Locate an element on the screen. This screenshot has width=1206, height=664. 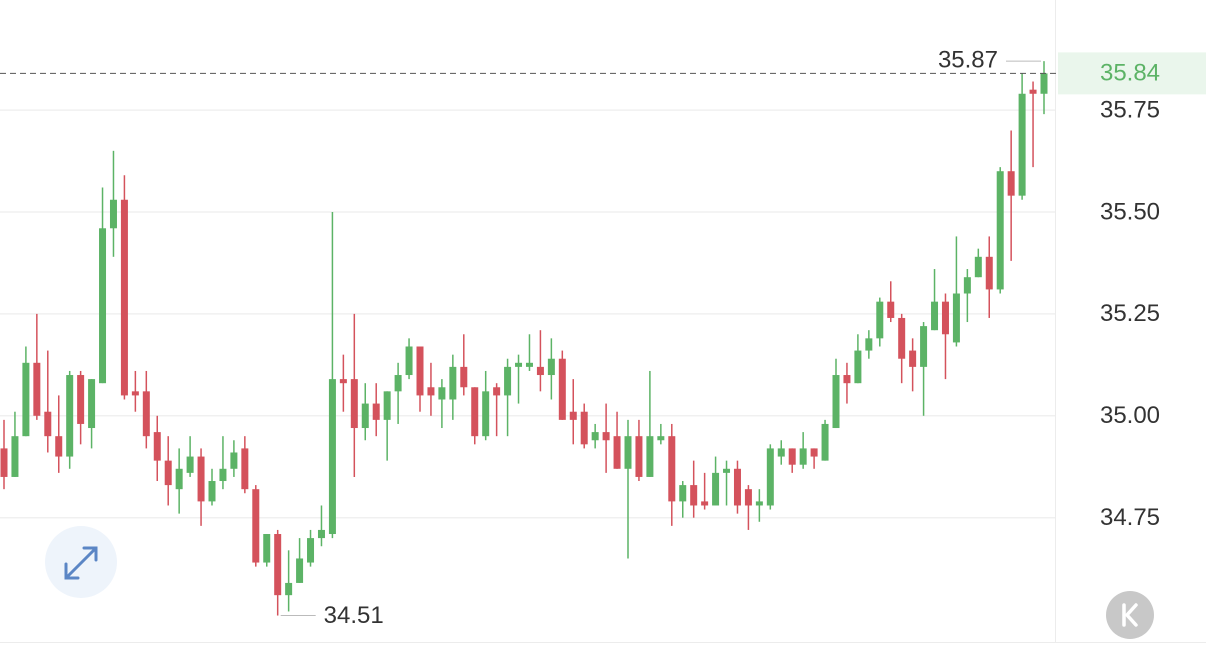
min-price-label: 34.51 is located at coordinates (354, 615).